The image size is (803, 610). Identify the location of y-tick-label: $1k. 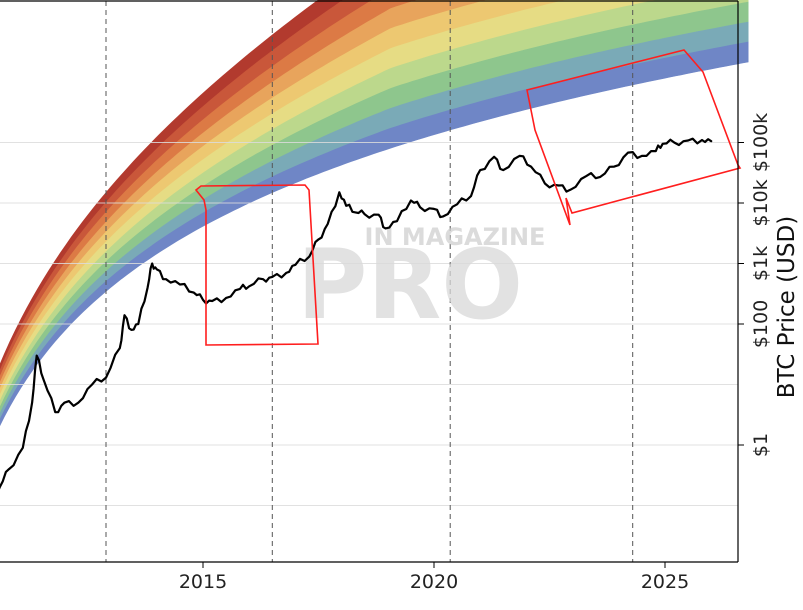
(761, 263).